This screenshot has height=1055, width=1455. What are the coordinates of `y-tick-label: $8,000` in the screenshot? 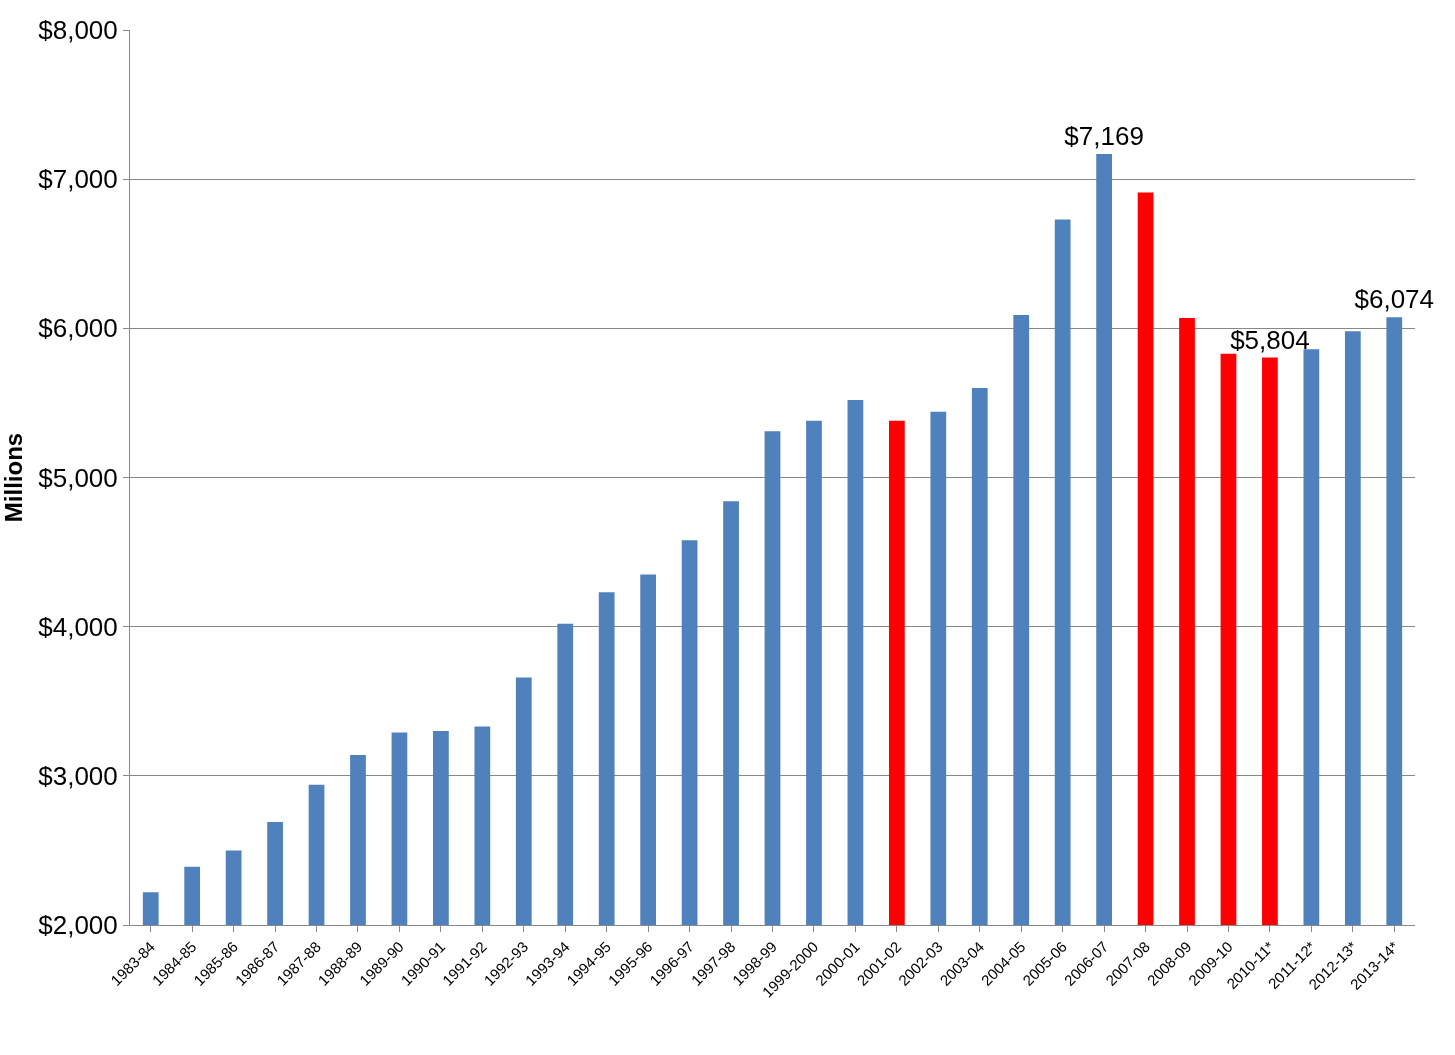 It's located at (78, 30).